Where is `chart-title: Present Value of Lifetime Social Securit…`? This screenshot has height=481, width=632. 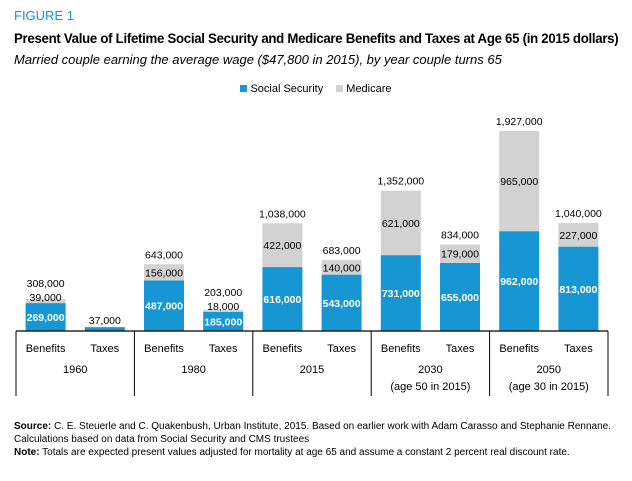
chart-title: Present Value of Lifetime Social Securit… is located at coordinates (316, 38).